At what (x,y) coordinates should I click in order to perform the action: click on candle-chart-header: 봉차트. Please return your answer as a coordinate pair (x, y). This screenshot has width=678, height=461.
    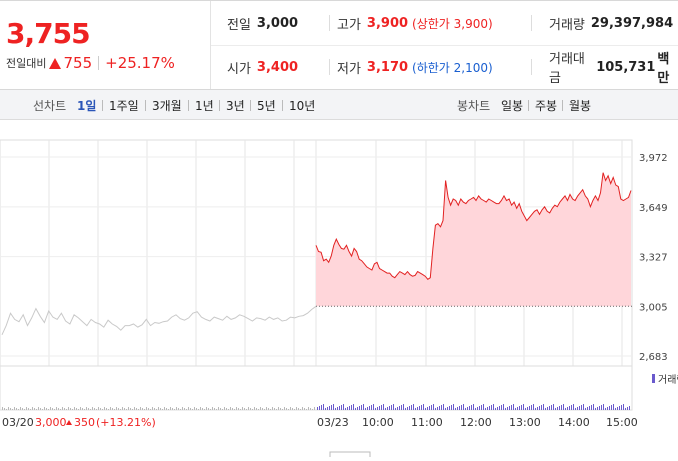
    Looking at the image, I should click on (474, 106).